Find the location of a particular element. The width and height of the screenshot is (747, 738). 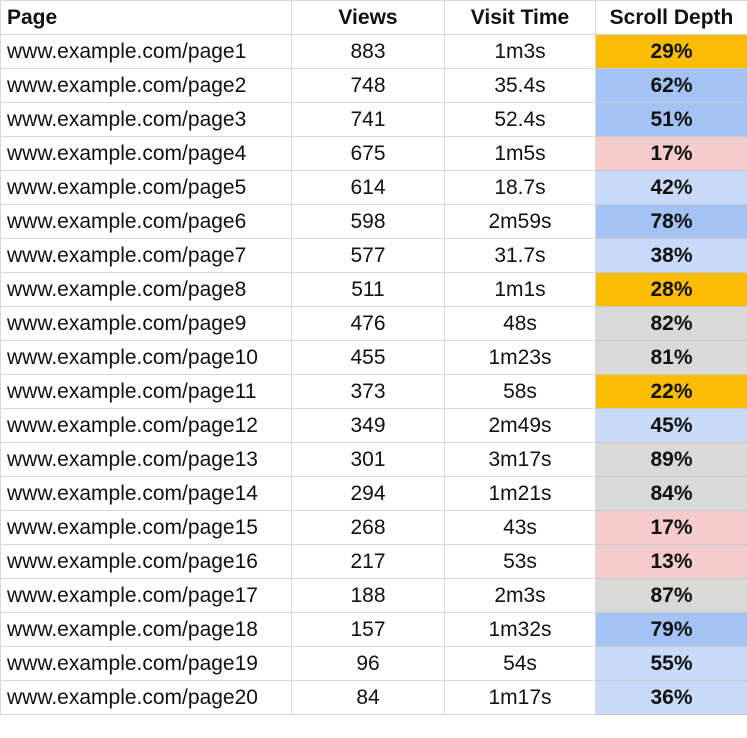

visit-time-cell: 1m1s is located at coordinates (520, 289).